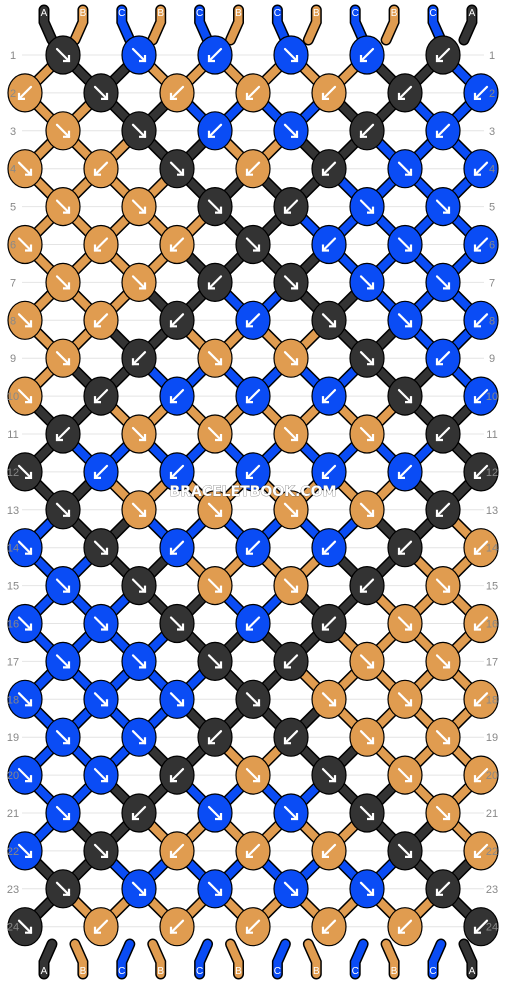 This screenshot has height=984, width=506. What do you see at coordinates (432, 971) in the screenshot?
I see `strand-label-bottom: C` at bounding box center [432, 971].